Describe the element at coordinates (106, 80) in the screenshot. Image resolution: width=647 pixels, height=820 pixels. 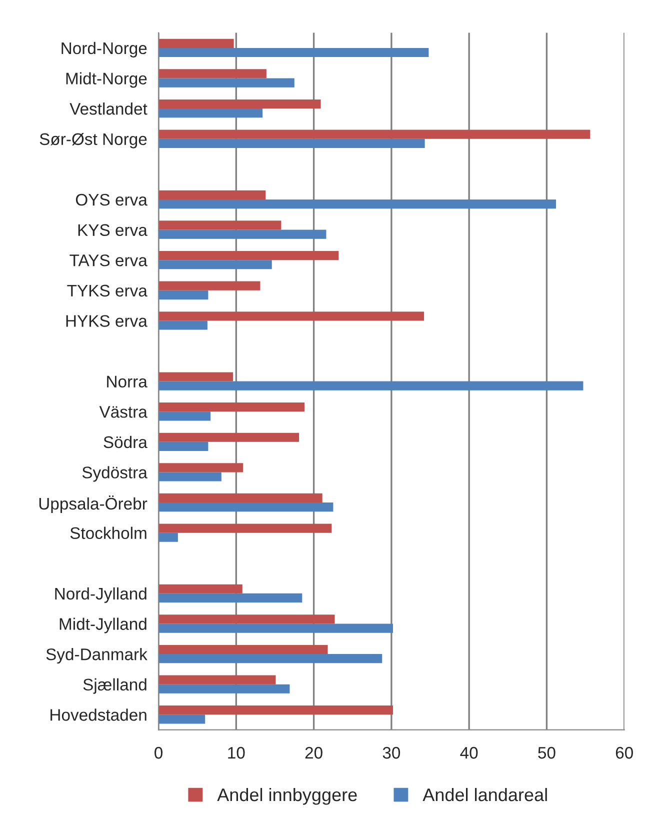
I see `y-tick-label: Midt-Norge` at that location.